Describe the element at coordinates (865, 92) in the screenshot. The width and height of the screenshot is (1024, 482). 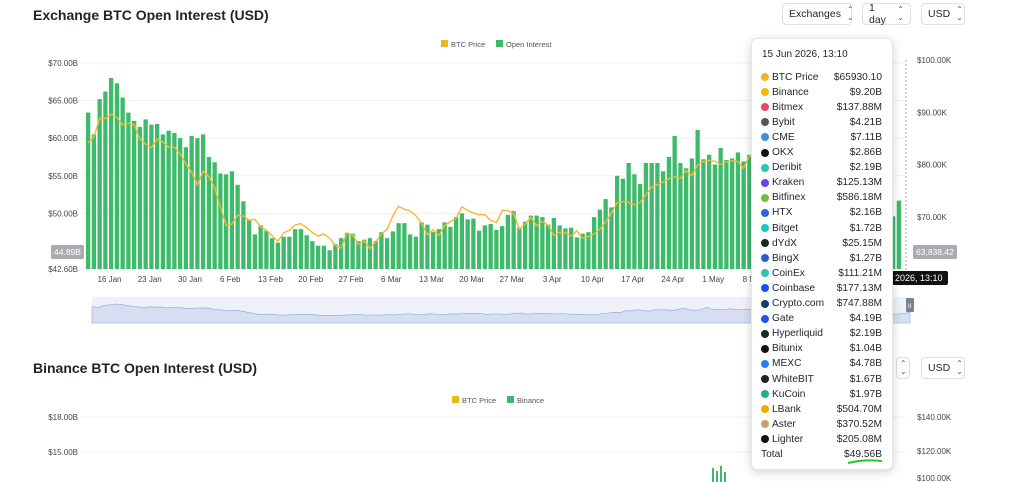
I see `tooltip-row-value: $9.20B` at that location.